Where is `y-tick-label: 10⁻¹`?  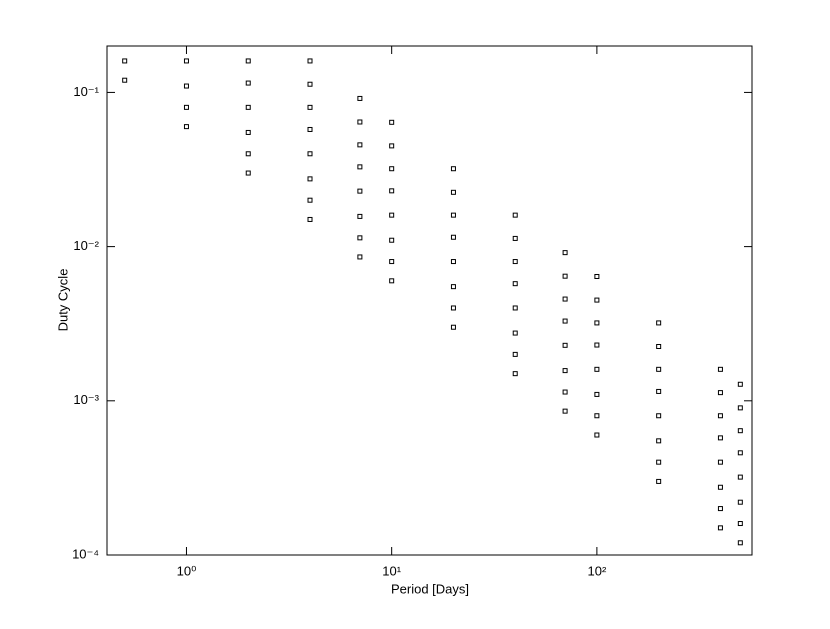 y-tick-label: 10⁻¹ is located at coordinates (86, 91).